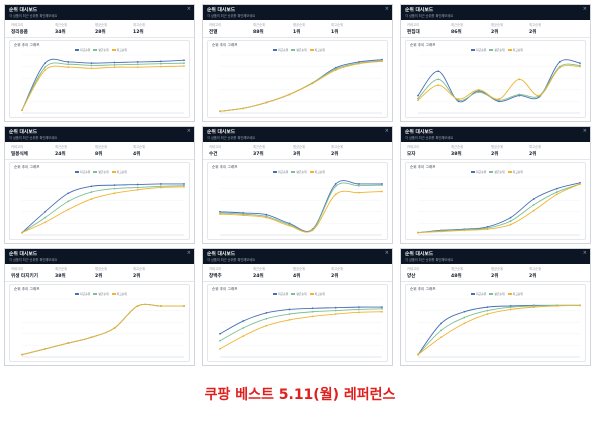 This screenshot has width=600, height=423. Describe the element at coordinates (259, 28) in the screenshot. I see `stat-item: 최근순위 88위` at that location.